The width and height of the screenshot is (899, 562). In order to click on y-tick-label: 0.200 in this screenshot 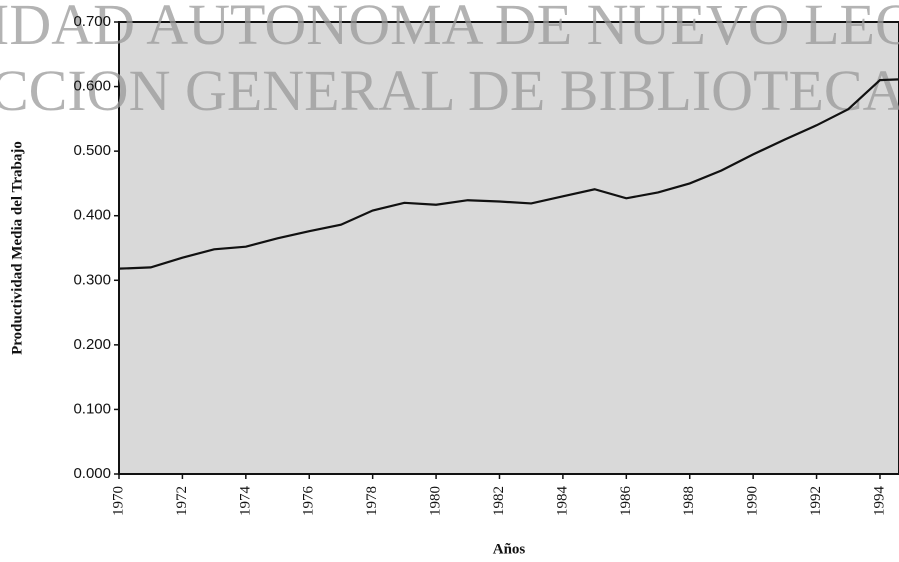, I will do `click(92, 344)`.